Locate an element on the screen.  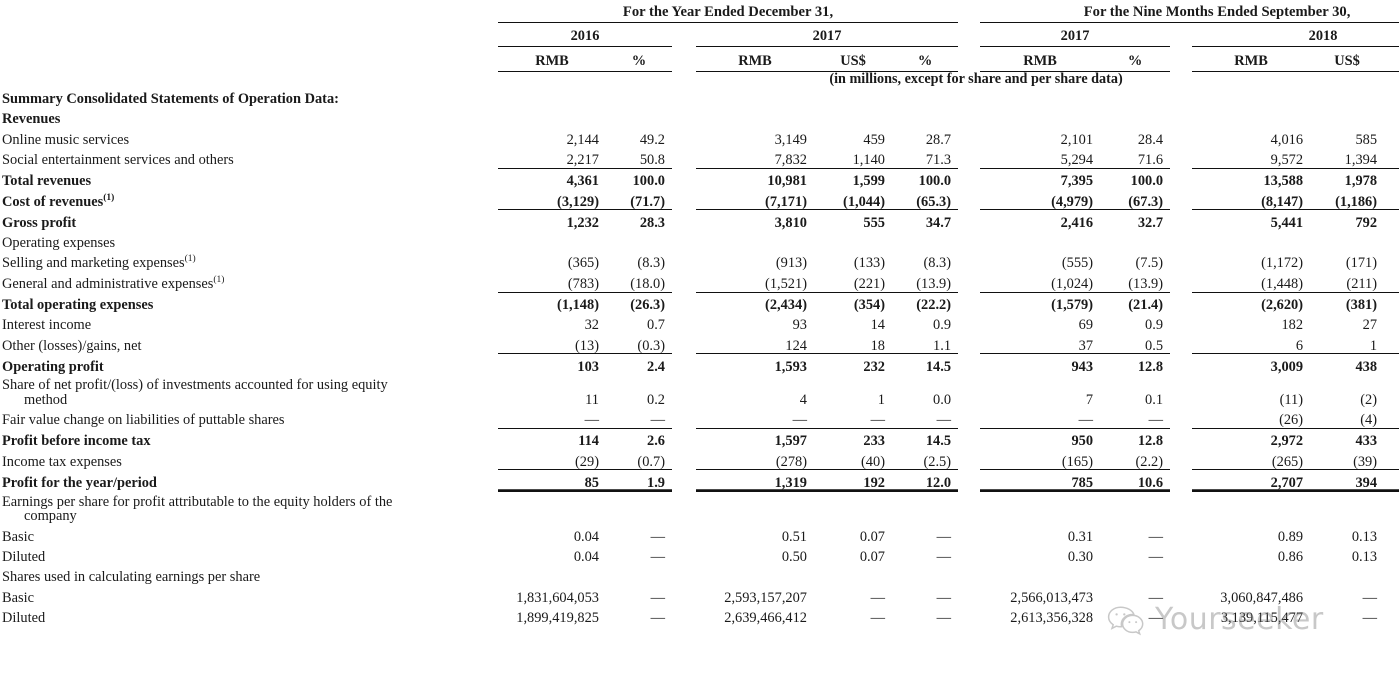
cell-pct-2018q3: 1.3 is located at coordinates (1391, 323).